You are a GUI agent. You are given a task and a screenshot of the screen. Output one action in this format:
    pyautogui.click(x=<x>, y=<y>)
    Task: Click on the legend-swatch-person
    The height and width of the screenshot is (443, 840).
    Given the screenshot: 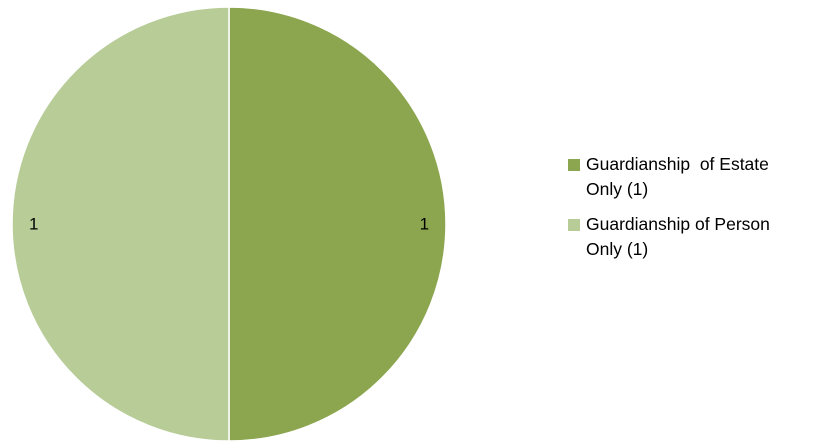 What is the action you would take?
    pyautogui.click(x=574, y=225)
    